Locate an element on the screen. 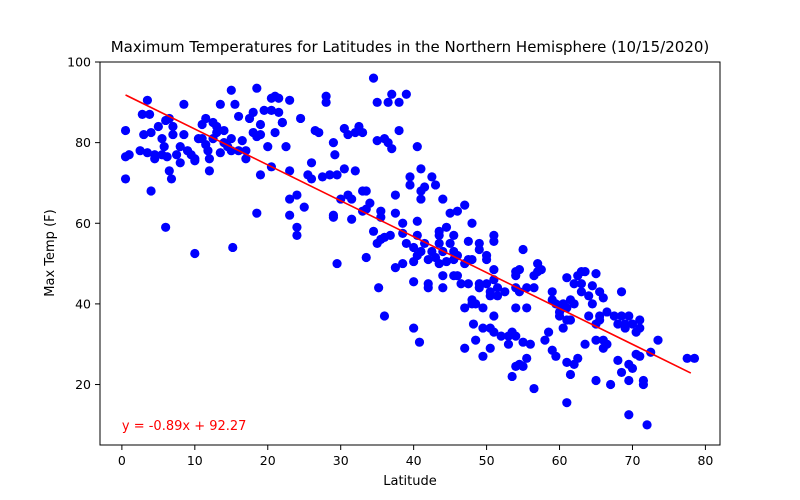 The height and width of the screenshot is (500, 800). x-axis-ticks: 0 10 20 30 40 50 60 70 80 is located at coordinates (415, 456).